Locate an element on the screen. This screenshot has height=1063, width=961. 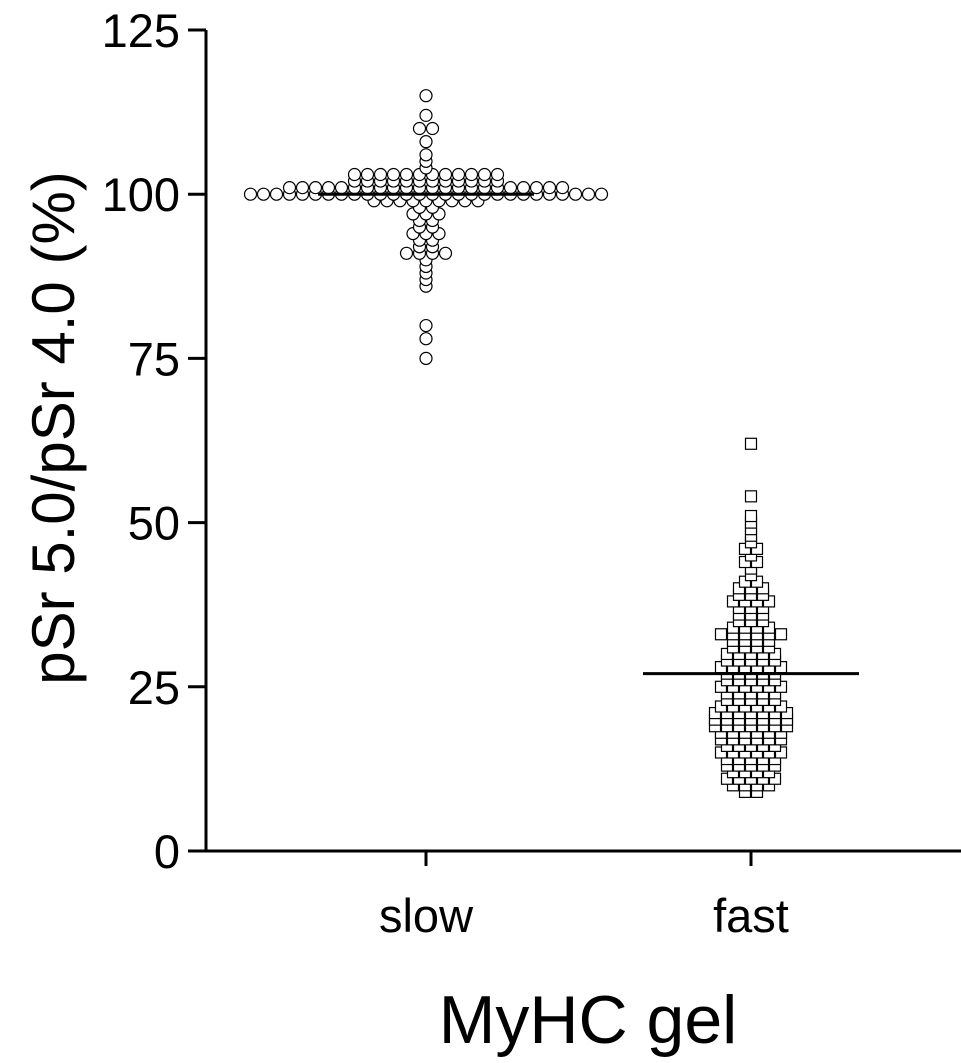
y-tick-label: 75 is located at coordinates (154, 358).